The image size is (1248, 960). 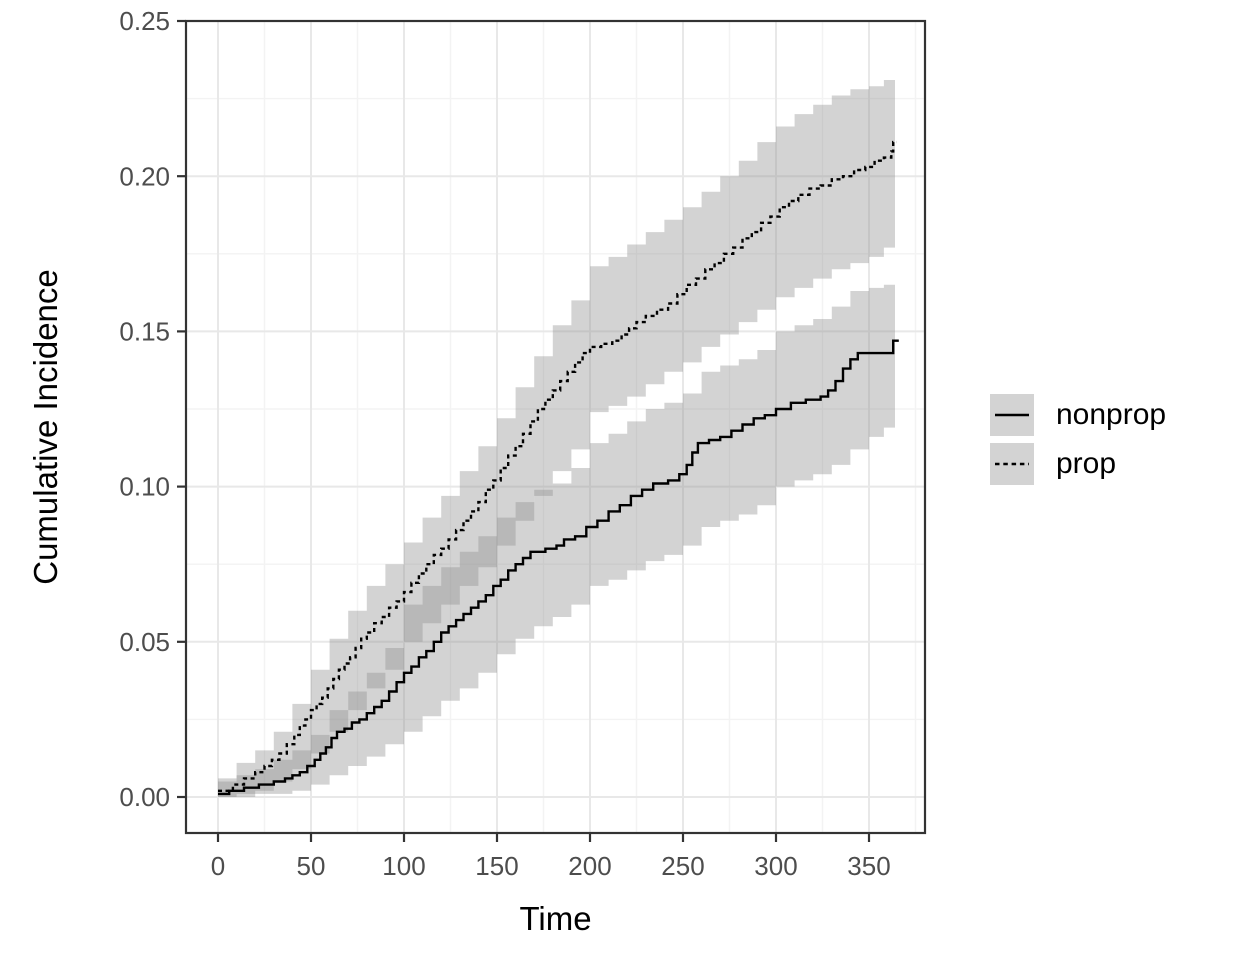 I want to click on legend-entry-prop: prop, so click(x=1078, y=464).